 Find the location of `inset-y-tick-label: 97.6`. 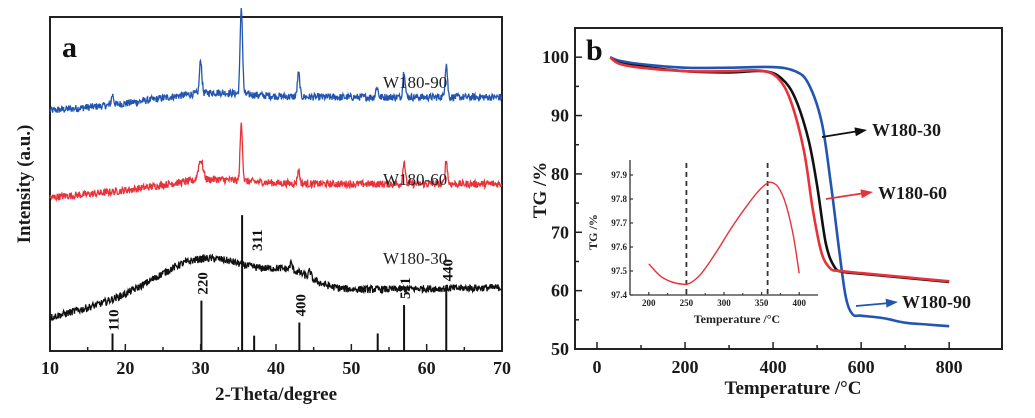

inset-y-tick-label: 97.6 is located at coordinates (619, 247).